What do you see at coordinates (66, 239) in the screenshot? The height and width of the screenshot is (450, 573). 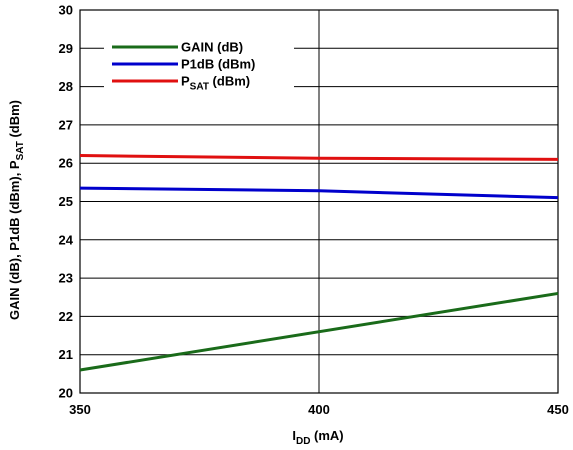 I see `y-tick-label: 24` at bounding box center [66, 239].